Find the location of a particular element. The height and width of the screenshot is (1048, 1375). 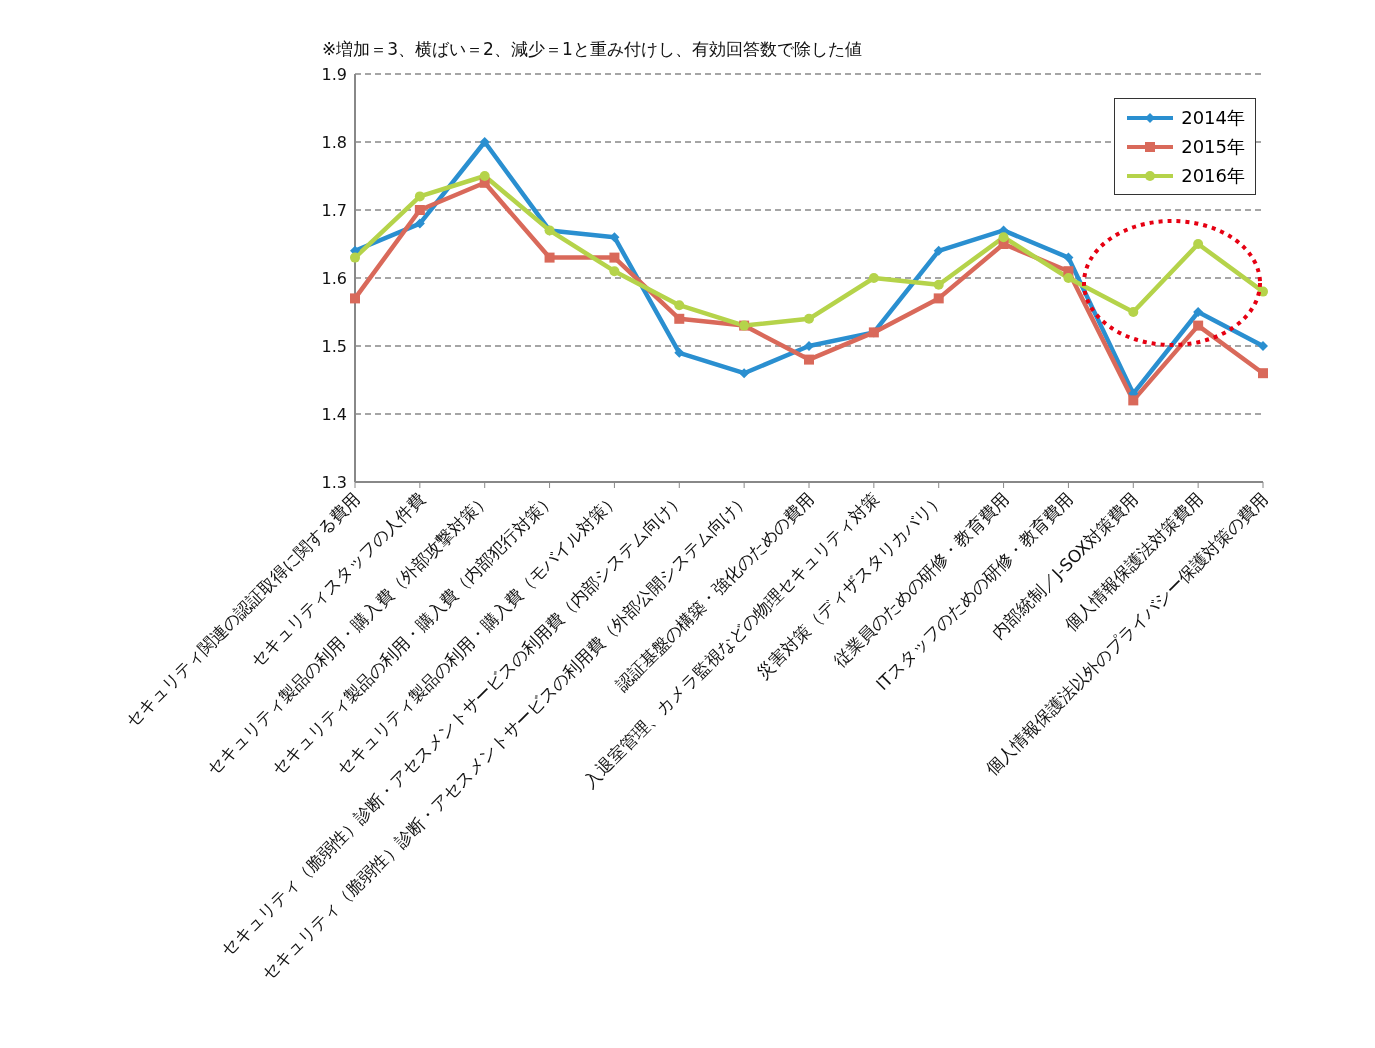

legend-label: 2015年 is located at coordinates (1213, 146).